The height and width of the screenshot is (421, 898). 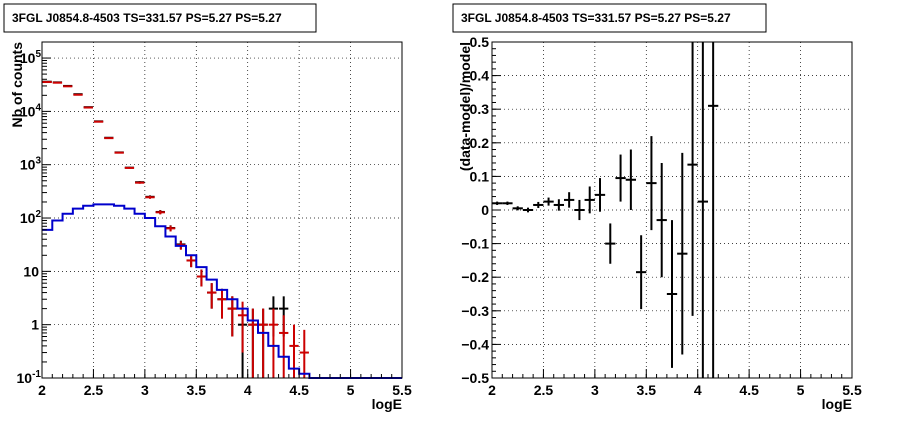 I want to click on right-x-tick-label: 5, so click(x=801, y=390).